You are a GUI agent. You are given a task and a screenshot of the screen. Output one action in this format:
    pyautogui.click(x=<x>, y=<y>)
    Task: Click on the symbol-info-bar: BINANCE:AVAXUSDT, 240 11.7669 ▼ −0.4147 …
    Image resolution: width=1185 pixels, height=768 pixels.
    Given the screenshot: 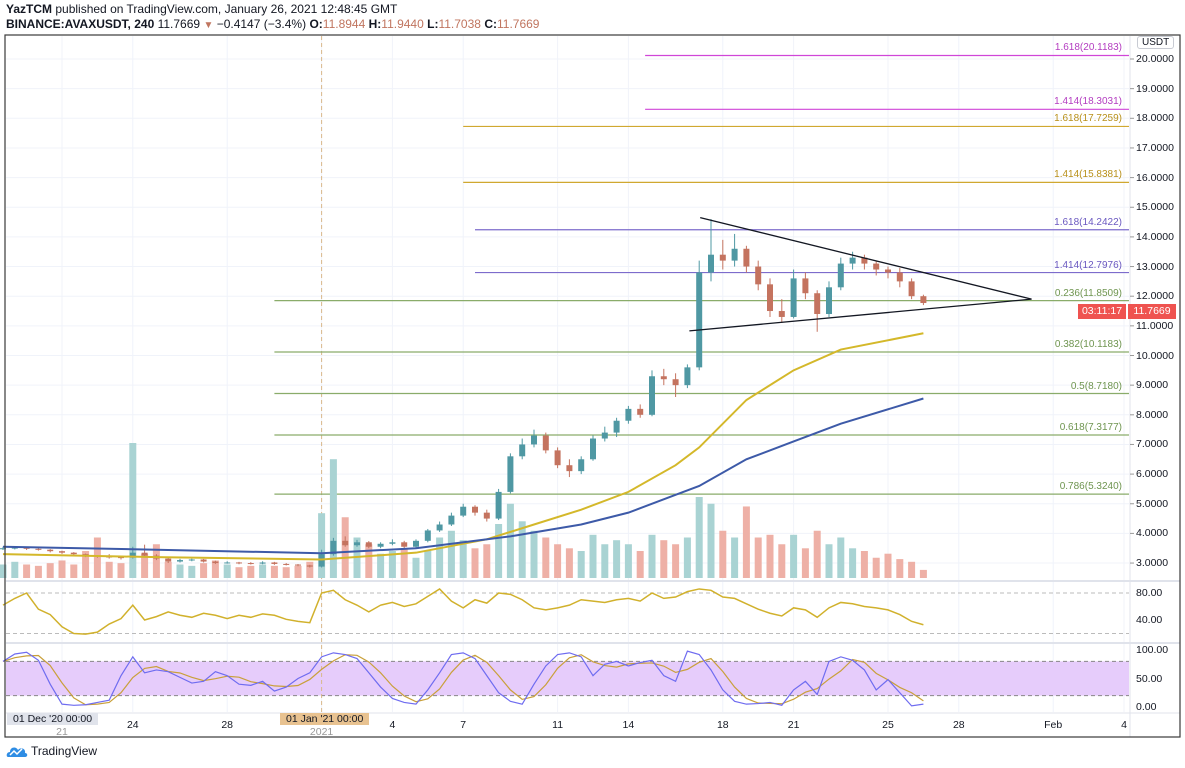 What is the action you would take?
    pyautogui.click(x=272, y=25)
    